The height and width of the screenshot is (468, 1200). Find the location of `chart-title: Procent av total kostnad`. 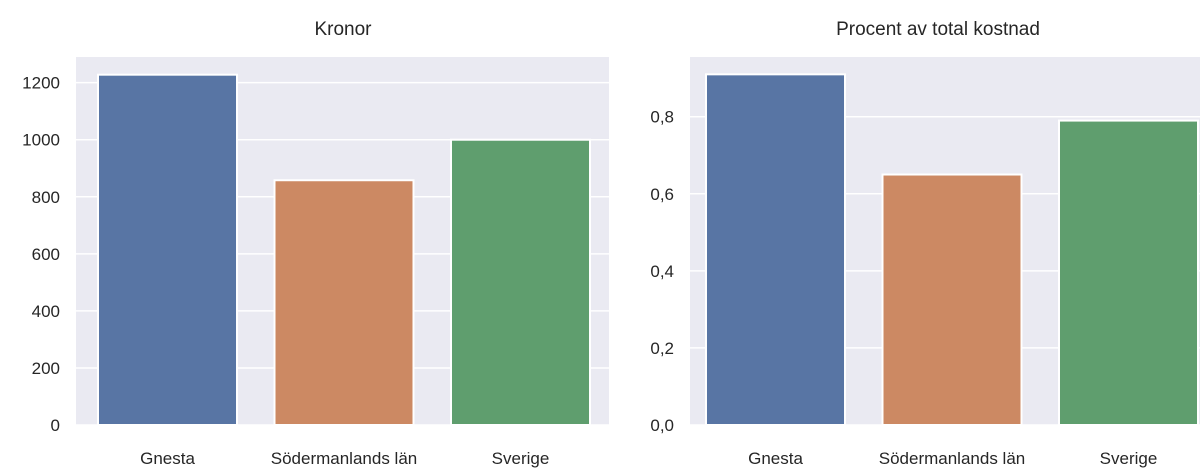

chart-title: Procent av total kostnad is located at coordinates (938, 29).